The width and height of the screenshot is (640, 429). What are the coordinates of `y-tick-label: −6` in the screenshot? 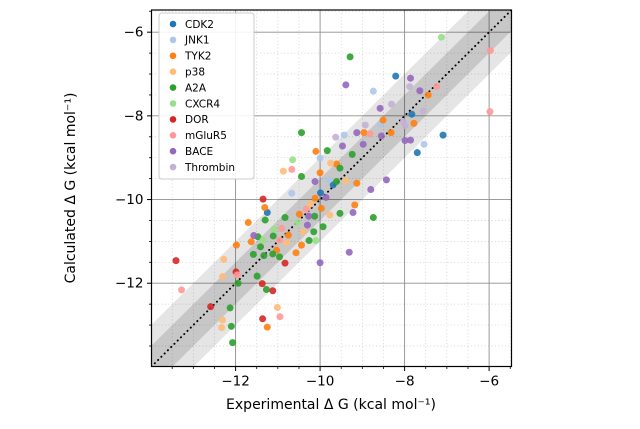 It's located at (134, 33).